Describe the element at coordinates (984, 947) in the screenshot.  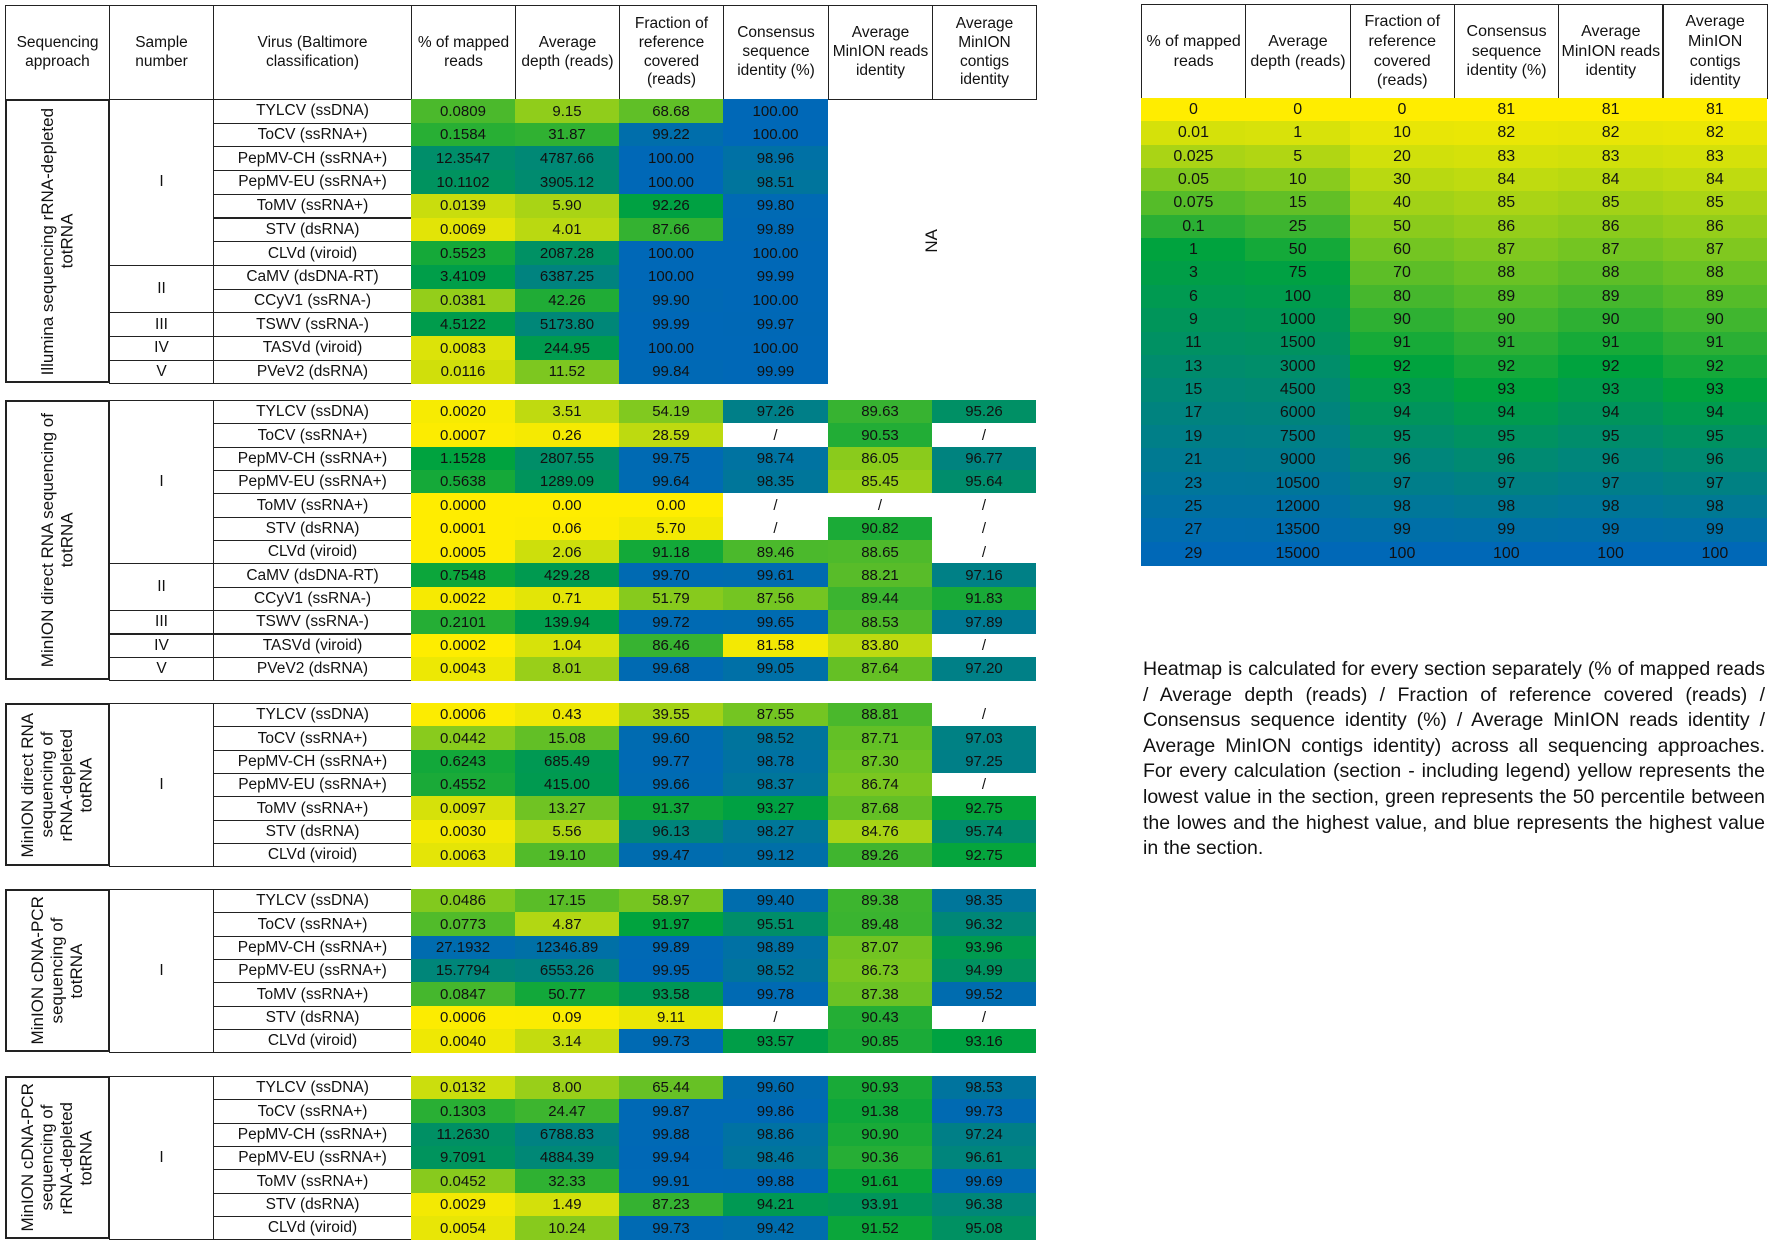
I see `heatmap-cell: 93.96` at that location.